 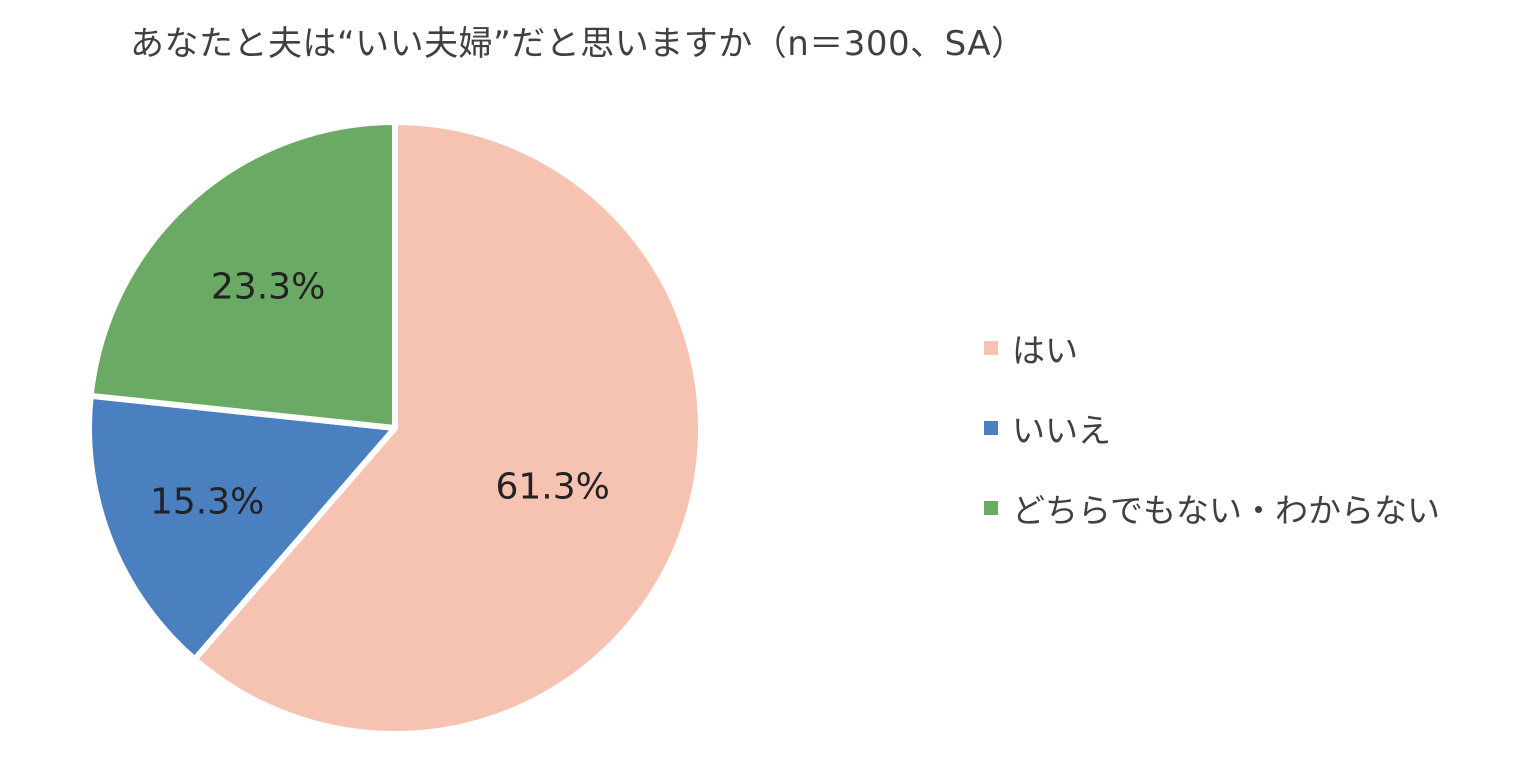 What do you see at coordinates (1212, 349) in the screenshot?
I see `legend-item-yes: はい` at bounding box center [1212, 349].